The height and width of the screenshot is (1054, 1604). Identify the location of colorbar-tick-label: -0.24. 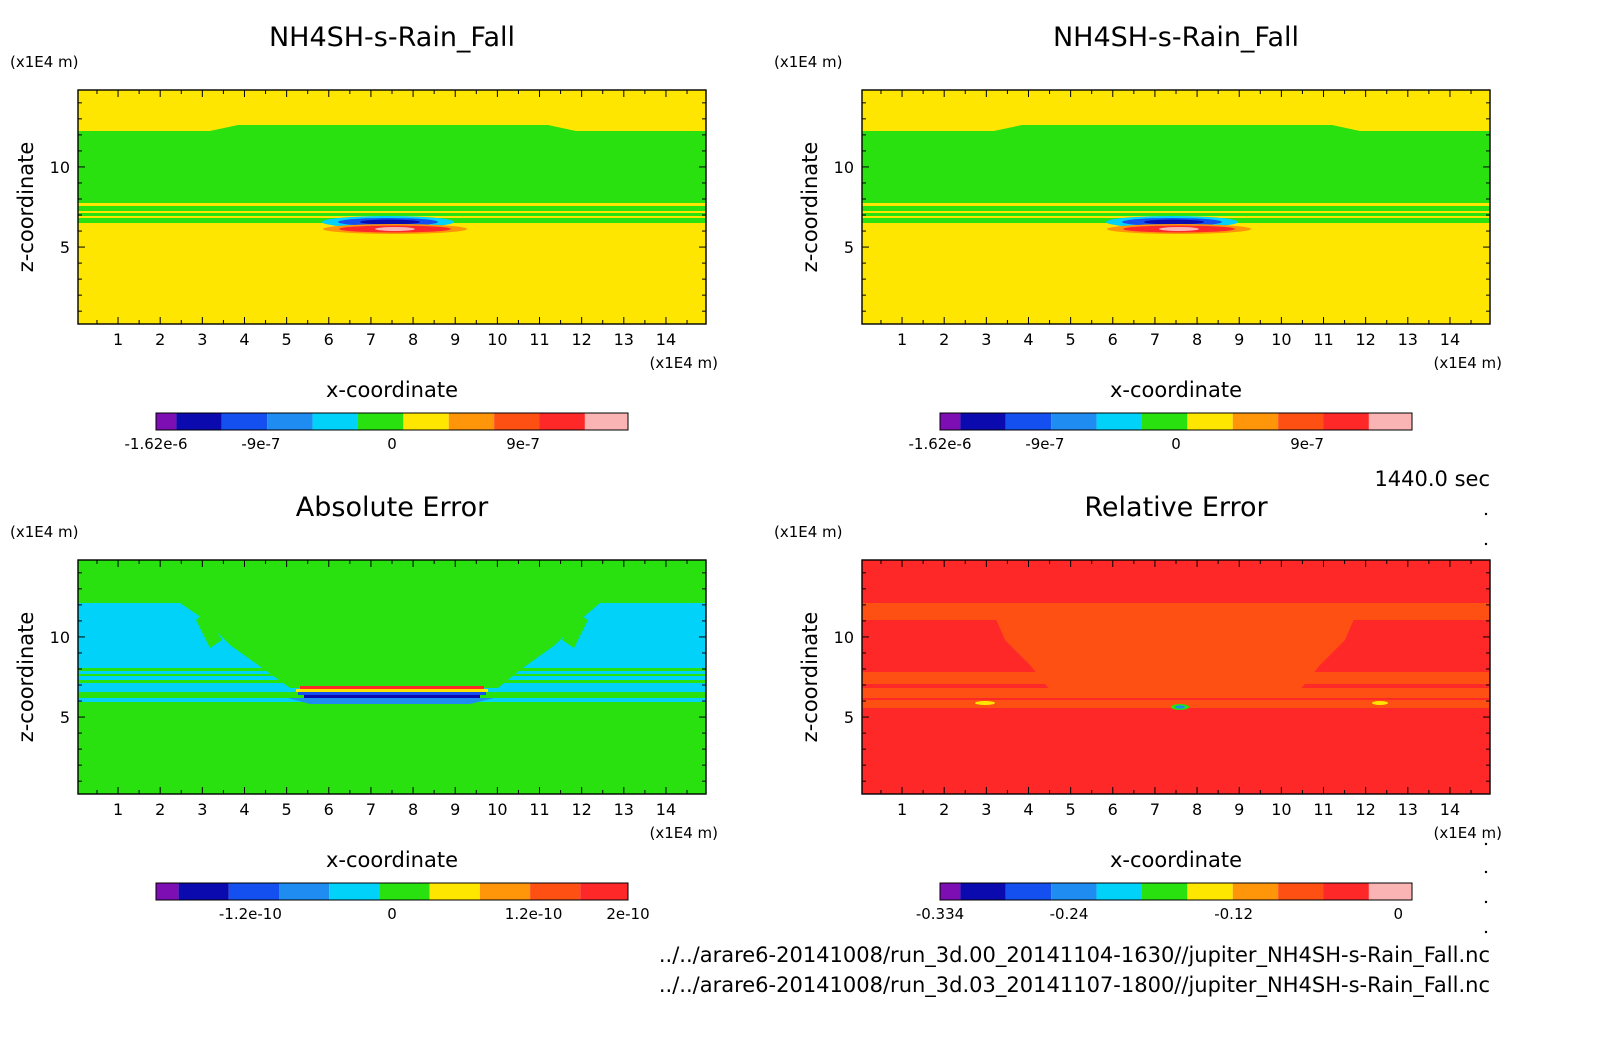
(1069, 914).